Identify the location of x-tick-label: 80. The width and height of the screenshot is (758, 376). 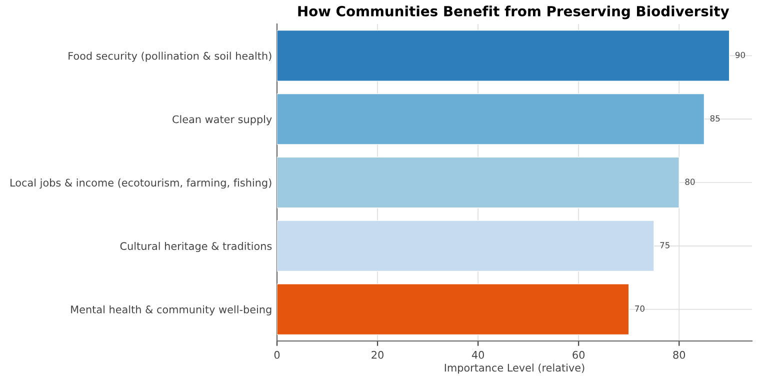
(679, 354).